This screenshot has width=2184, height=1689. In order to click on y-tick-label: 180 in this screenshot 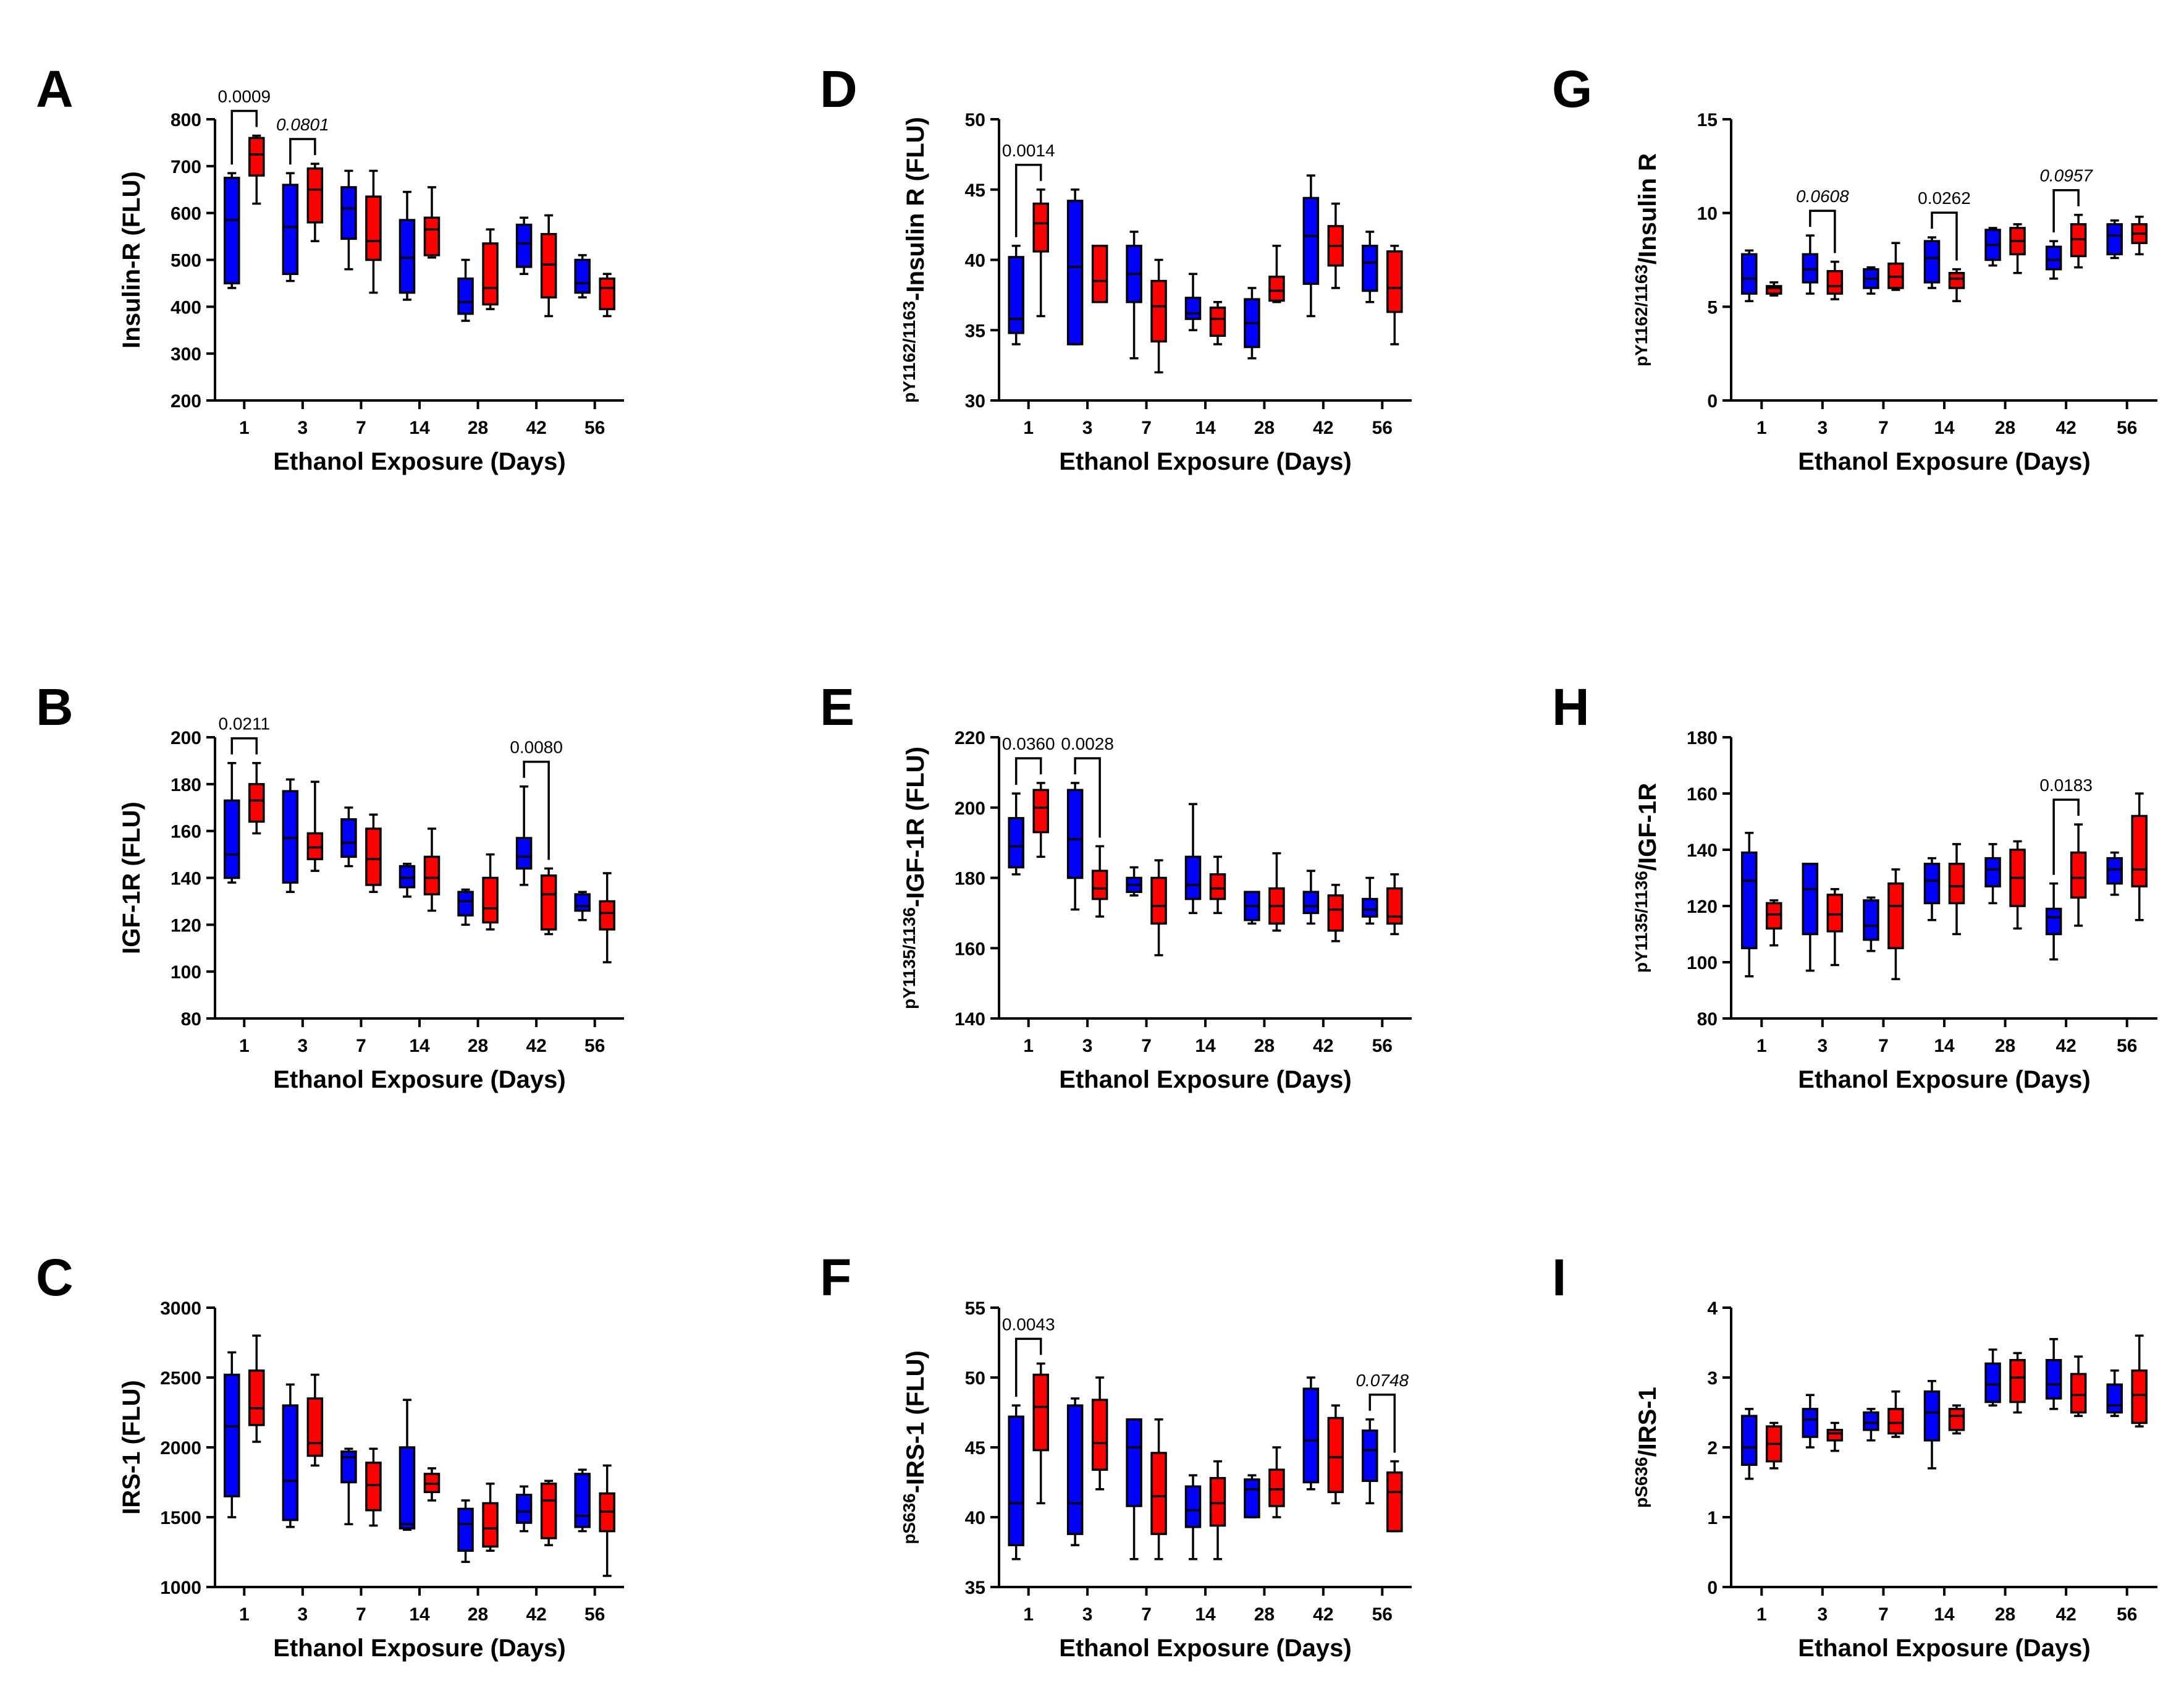, I will do `click(186, 785)`.